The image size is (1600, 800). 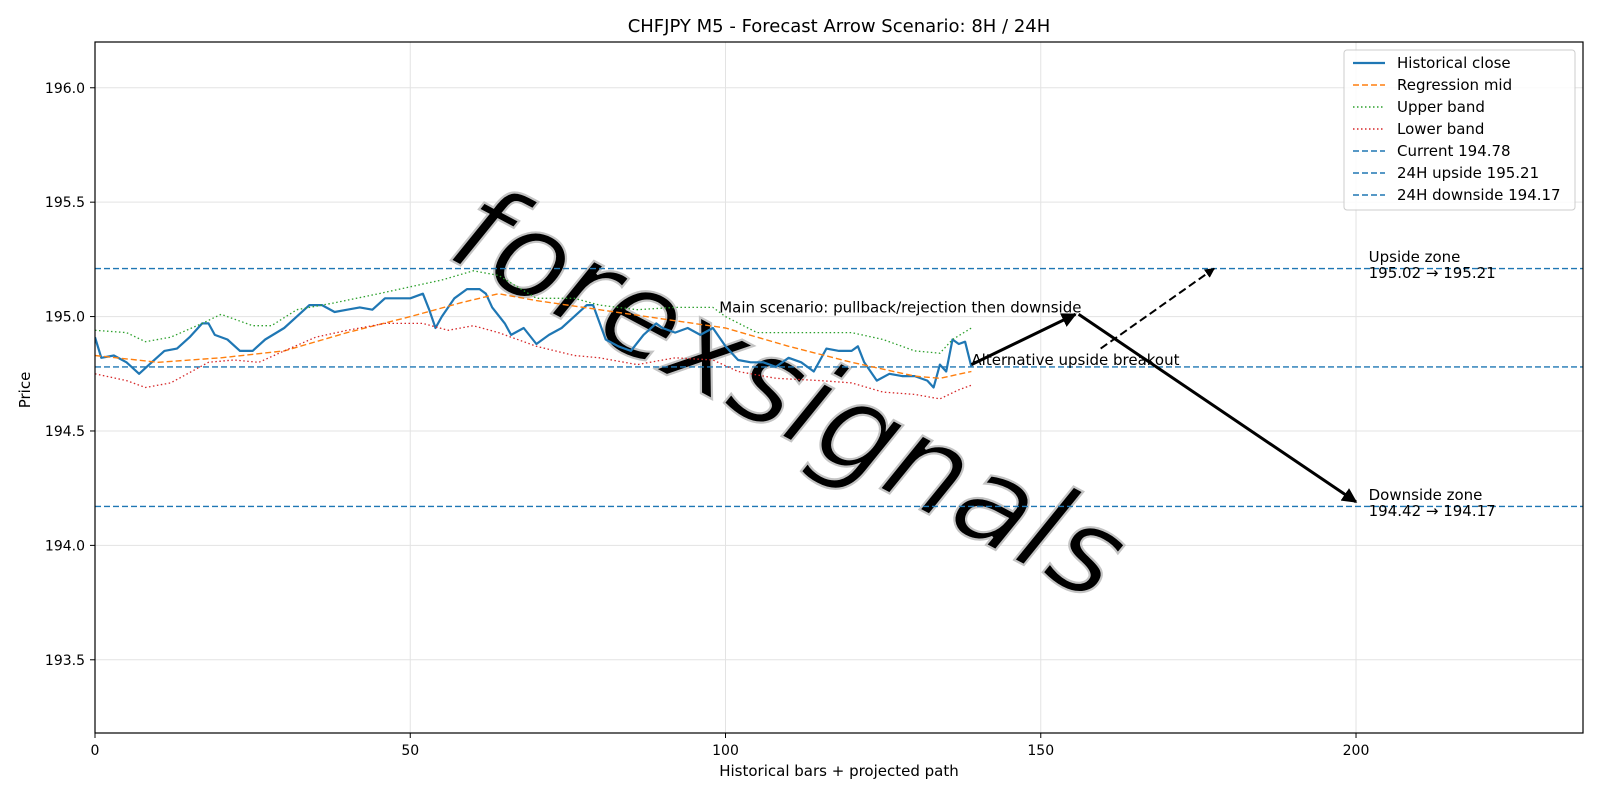 I want to click on x-tick-label: 50, so click(x=410, y=751).